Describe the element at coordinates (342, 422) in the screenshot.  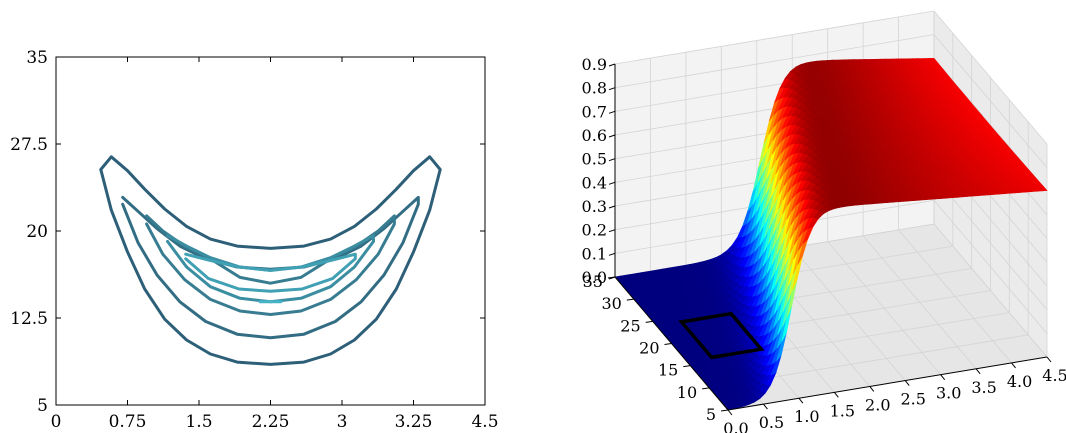
I see `x-tick-label: 3` at that location.